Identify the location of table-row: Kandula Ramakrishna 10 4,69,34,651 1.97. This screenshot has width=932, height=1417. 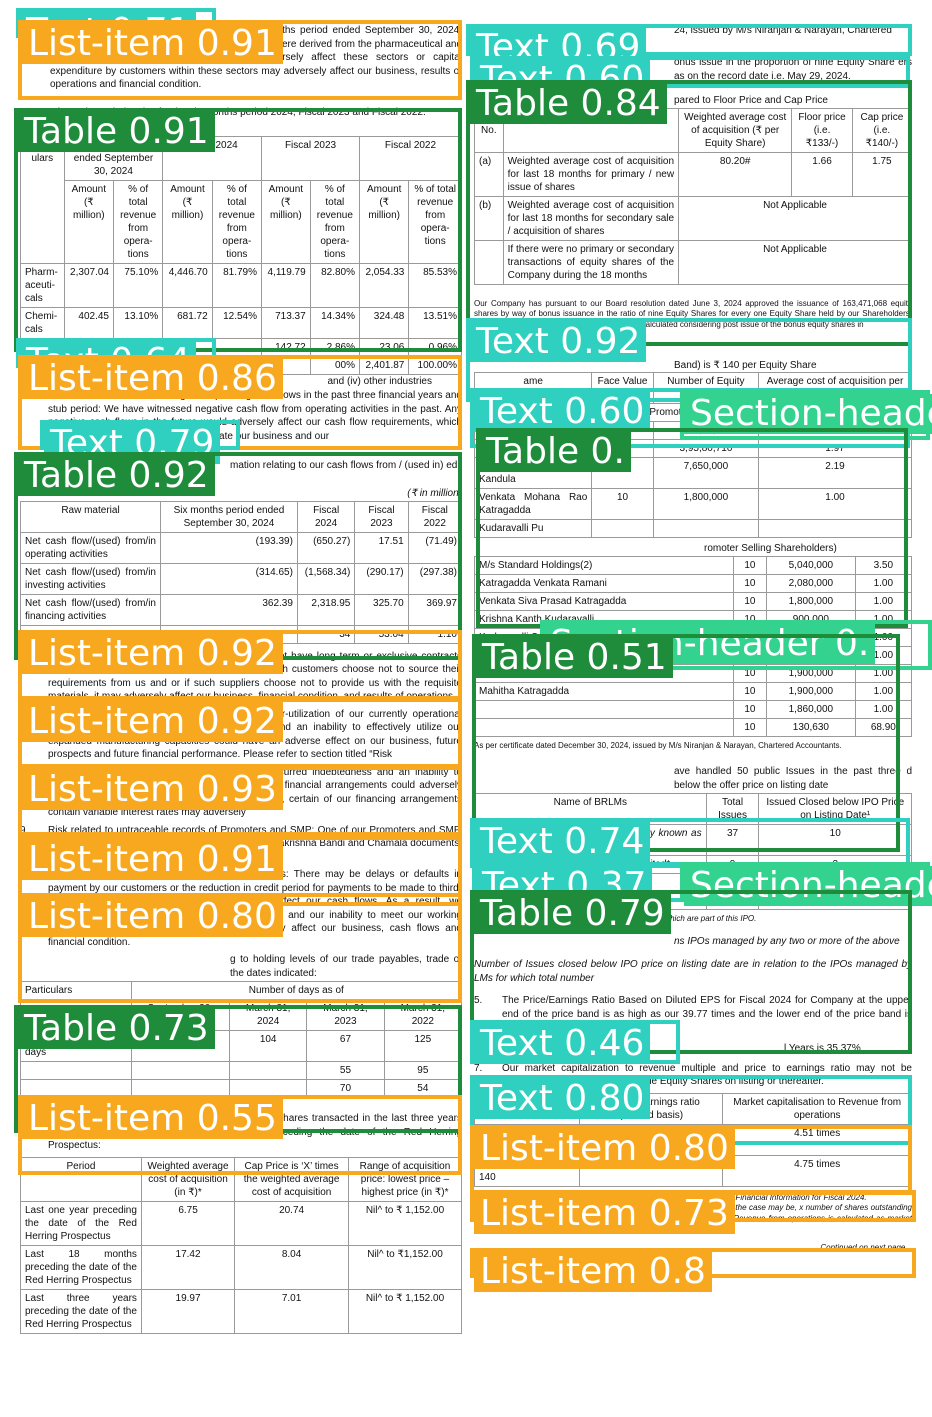
(692, 430).